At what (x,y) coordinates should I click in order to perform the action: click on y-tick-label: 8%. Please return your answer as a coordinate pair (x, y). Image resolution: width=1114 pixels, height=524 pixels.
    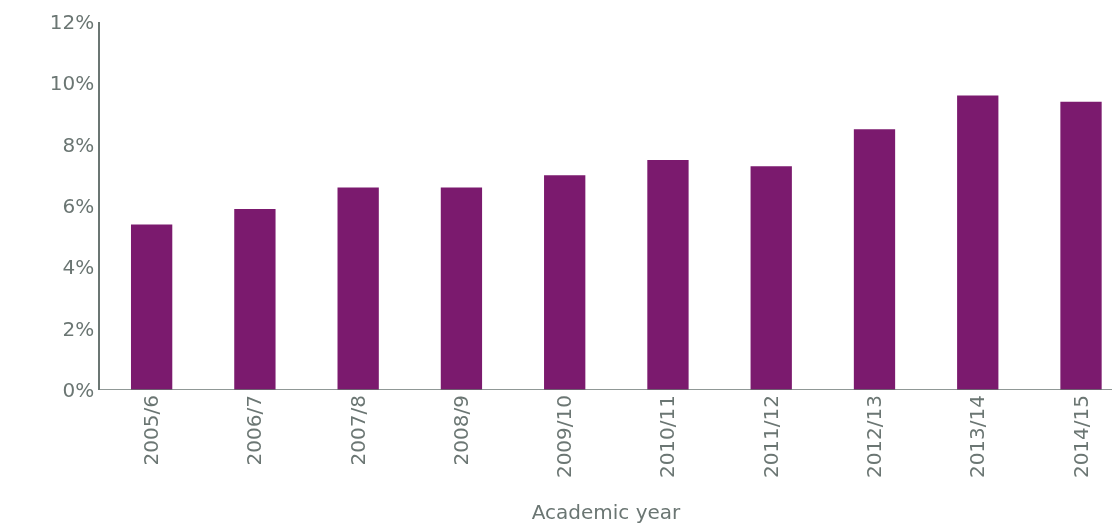
    Looking at the image, I should click on (78, 144).